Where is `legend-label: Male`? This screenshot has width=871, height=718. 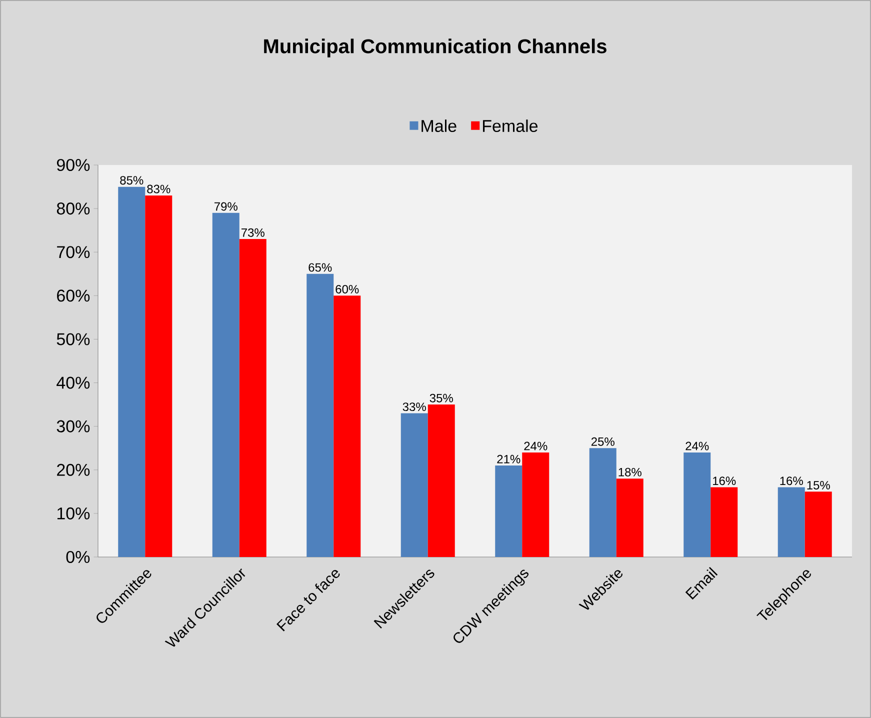 legend-label: Male is located at coordinates (439, 126).